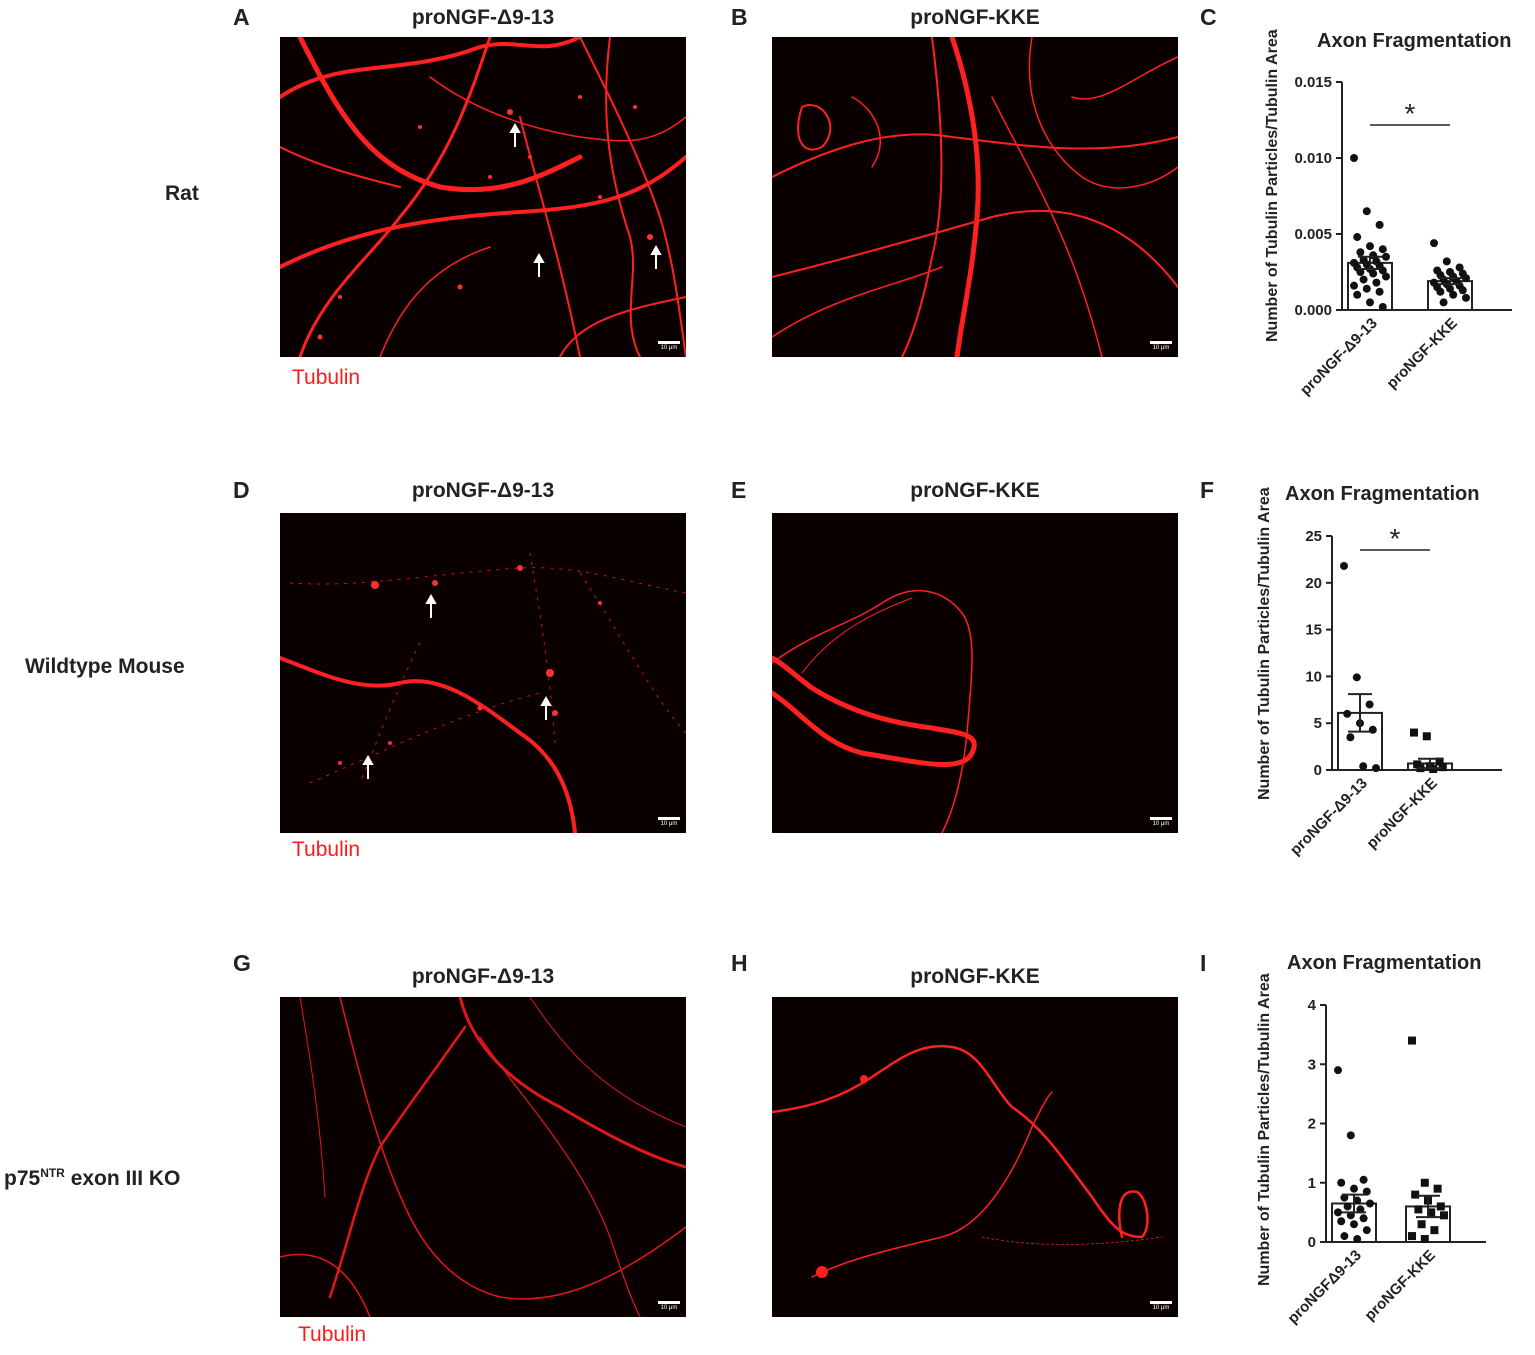 The width and height of the screenshot is (1535, 1355). What do you see at coordinates (1312, 1124) in the screenshot?
I see `y-tick-label: 2` at bounding box center [1312, 1124].